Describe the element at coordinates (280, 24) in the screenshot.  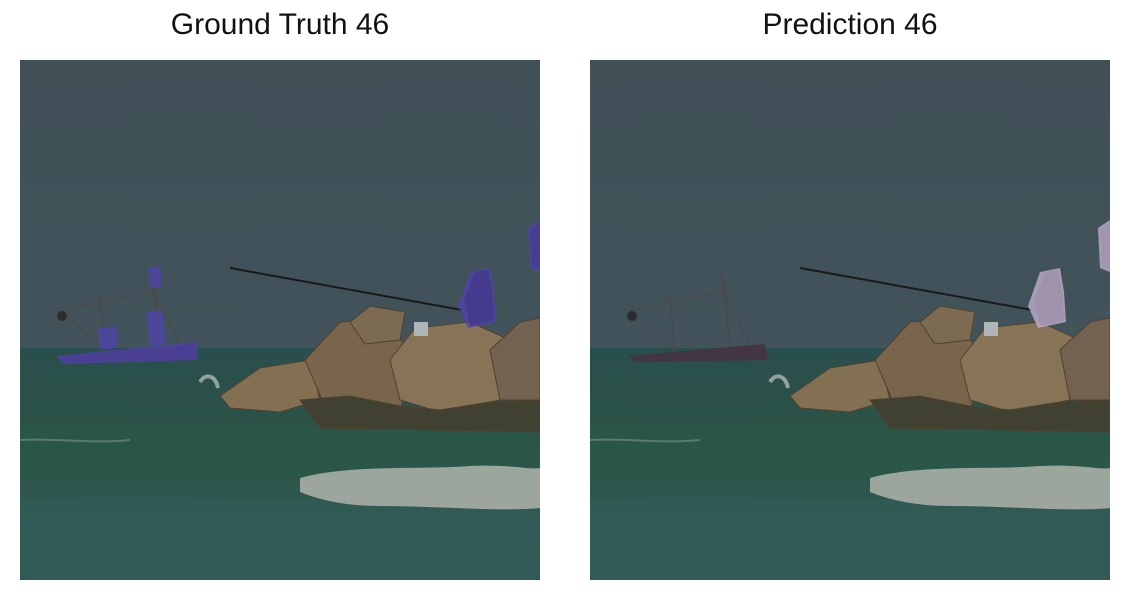
I see `ground-truth-title: Ground Truth 46` at that location.